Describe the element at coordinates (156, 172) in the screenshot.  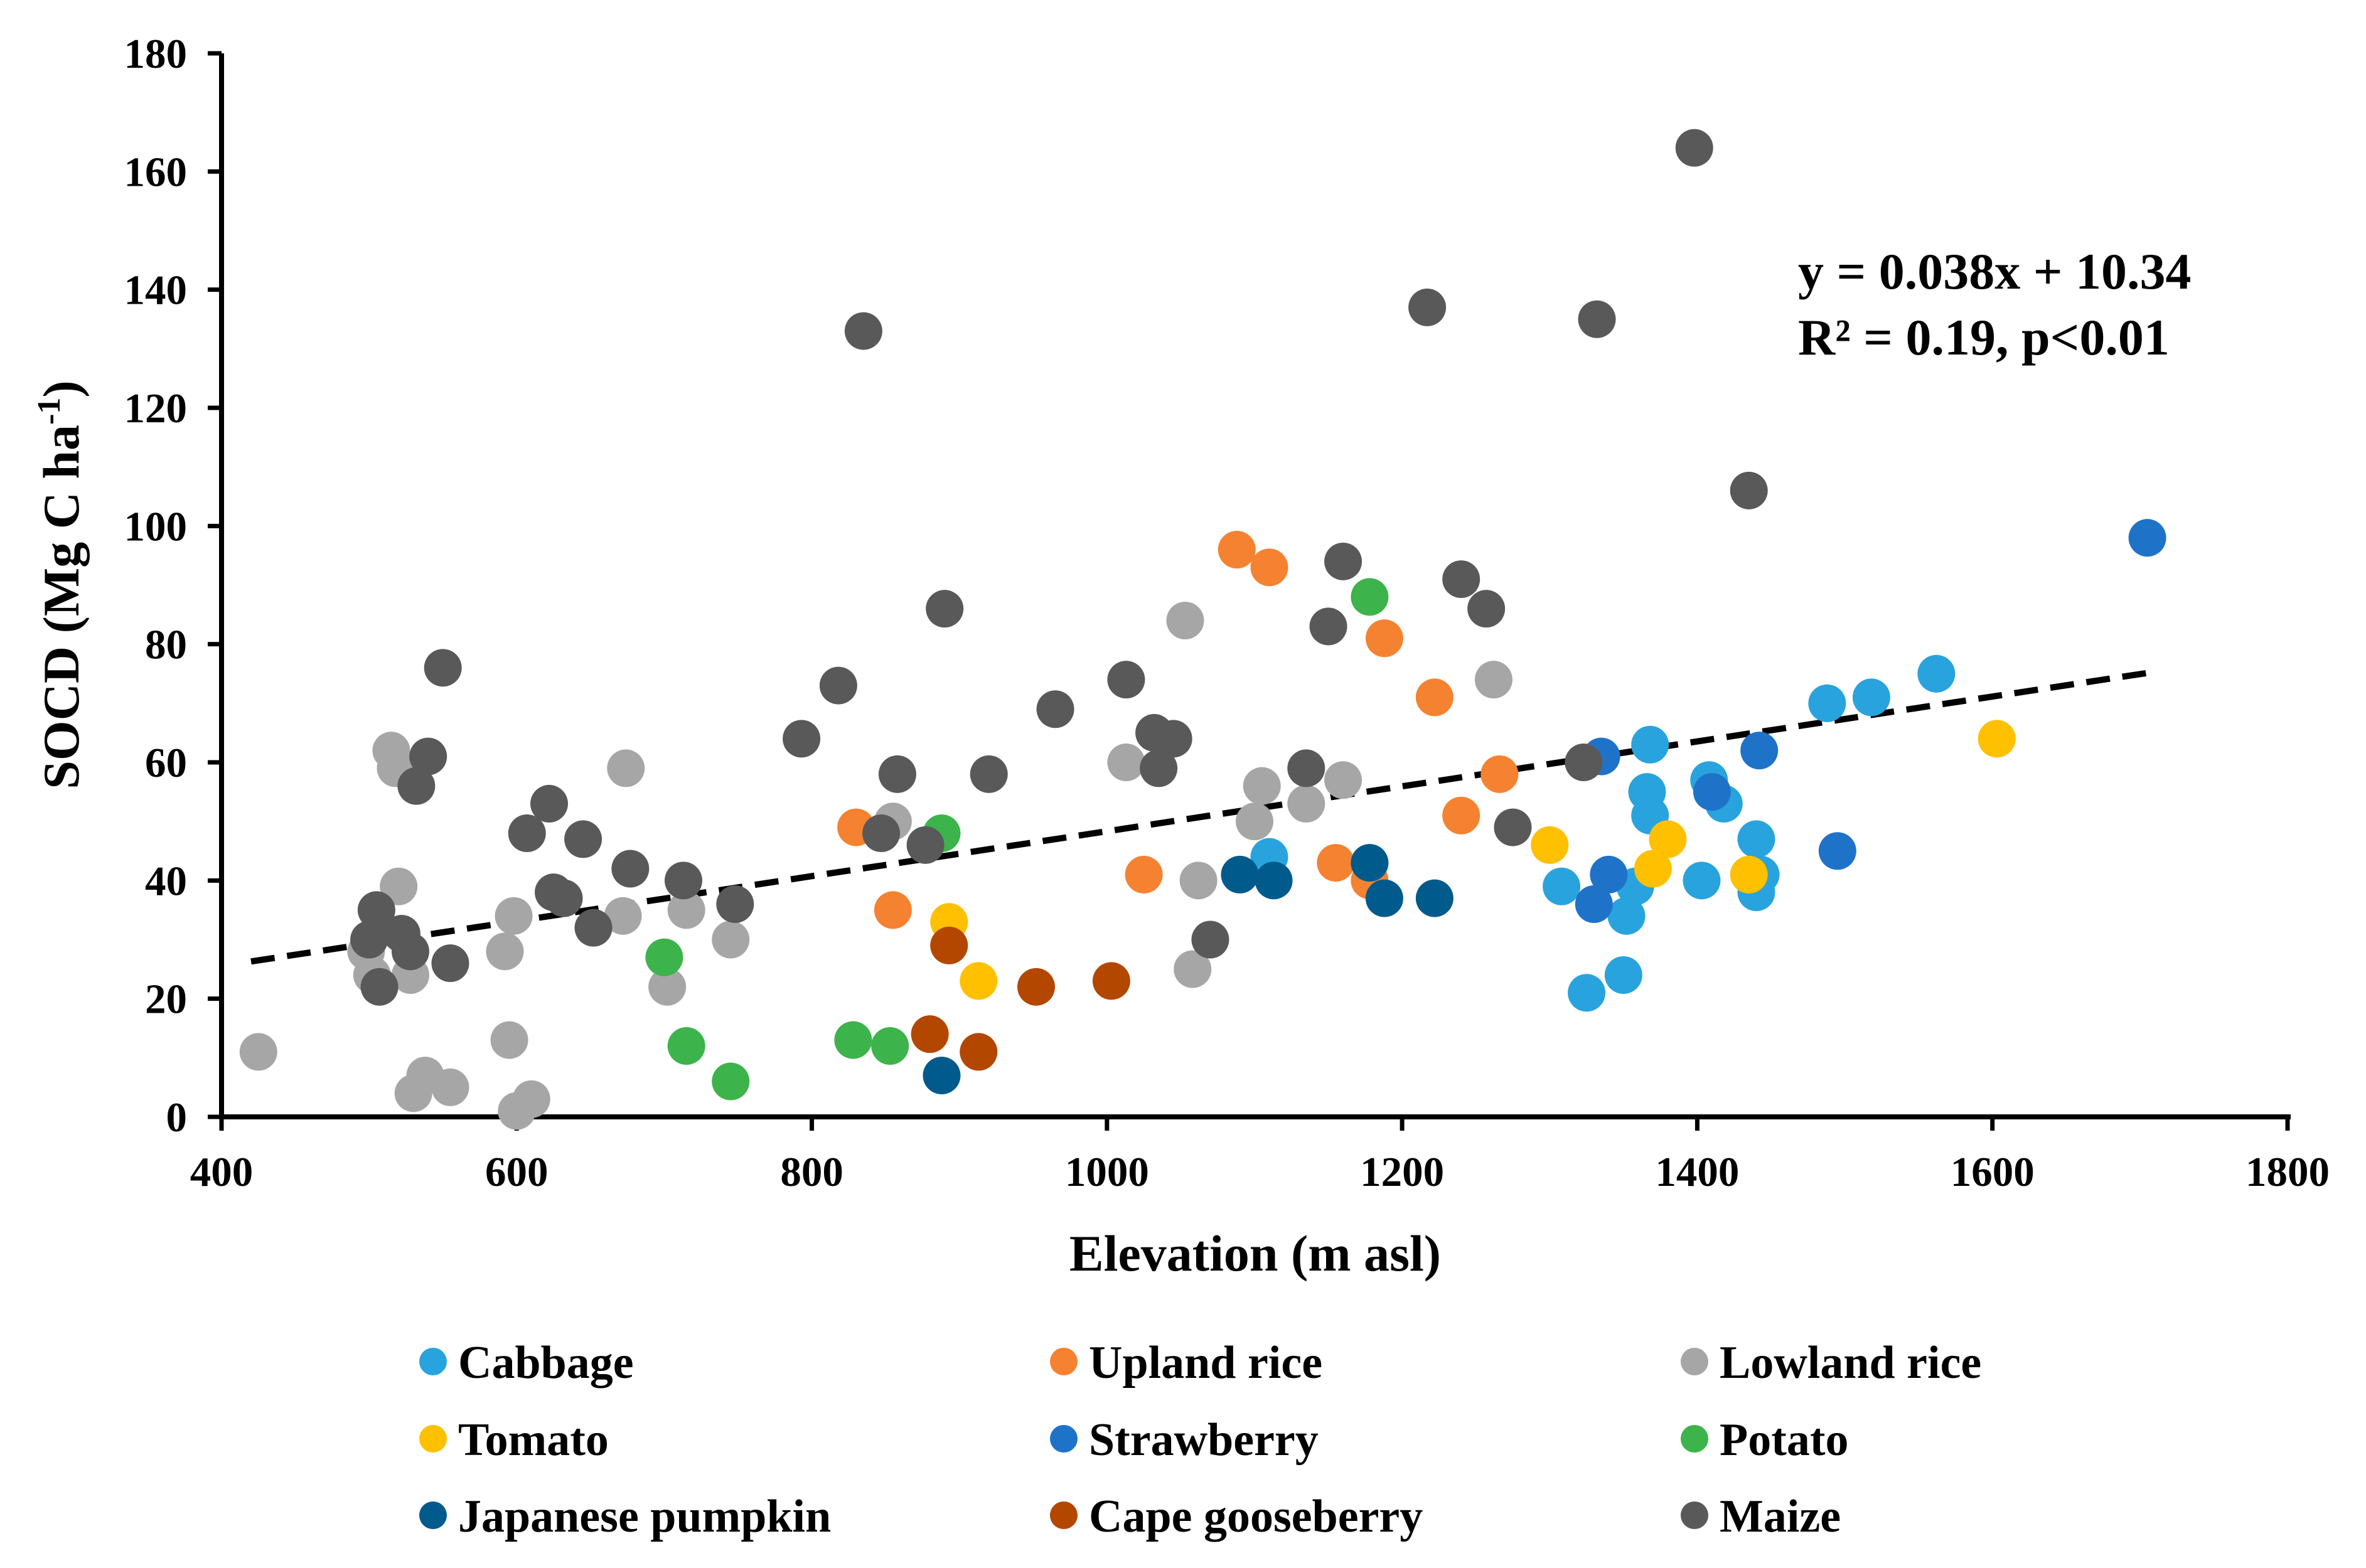
I see `y-tick-label: 160` at that location.